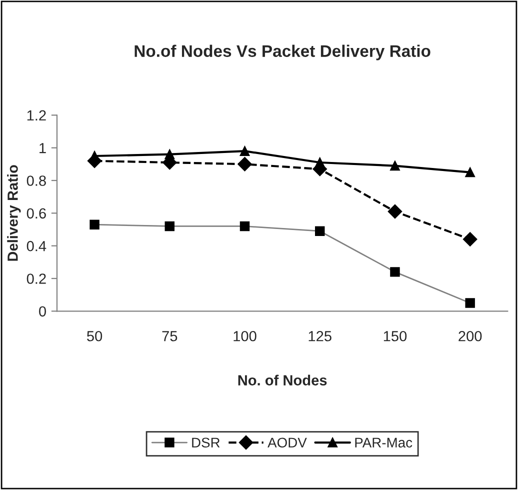 This screenshot has height=490, width=518. I want to click on x-tick-label: 200, so click(470, 336).